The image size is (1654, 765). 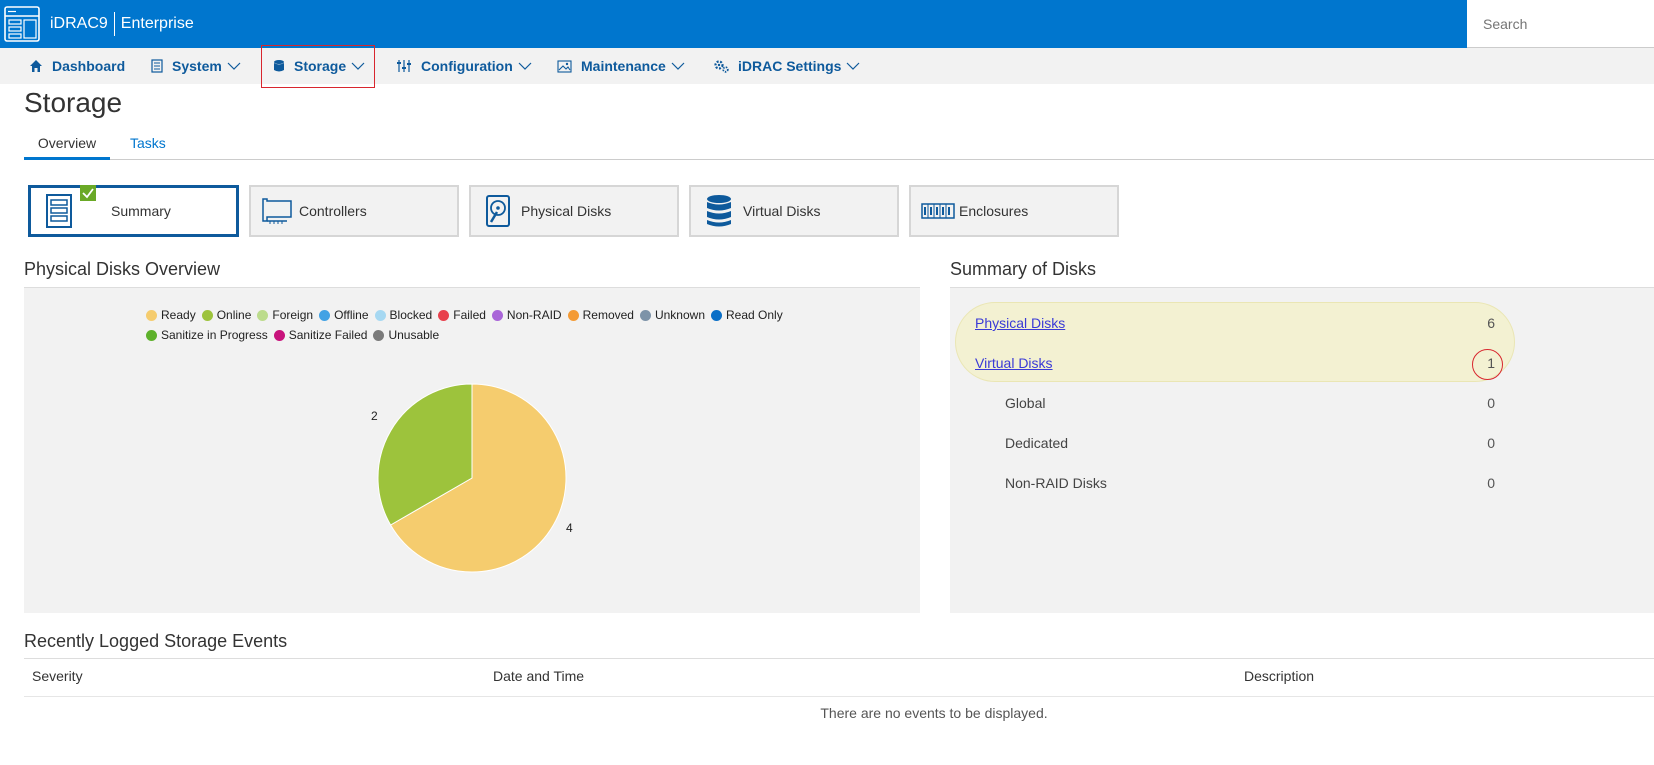 What do you see at coordinates (157, 23) in the screenshot?
I see `brand-edition: Enterprise` at bounding box center [157, 23].